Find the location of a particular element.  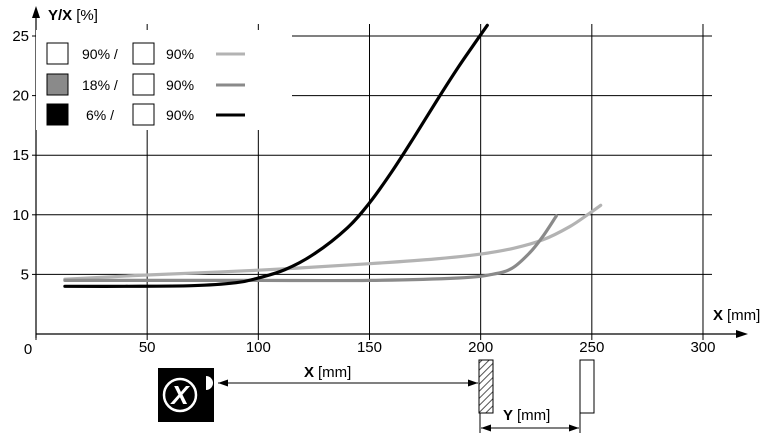

sensor-x-glyph: X is located at coordinates (179, 395).